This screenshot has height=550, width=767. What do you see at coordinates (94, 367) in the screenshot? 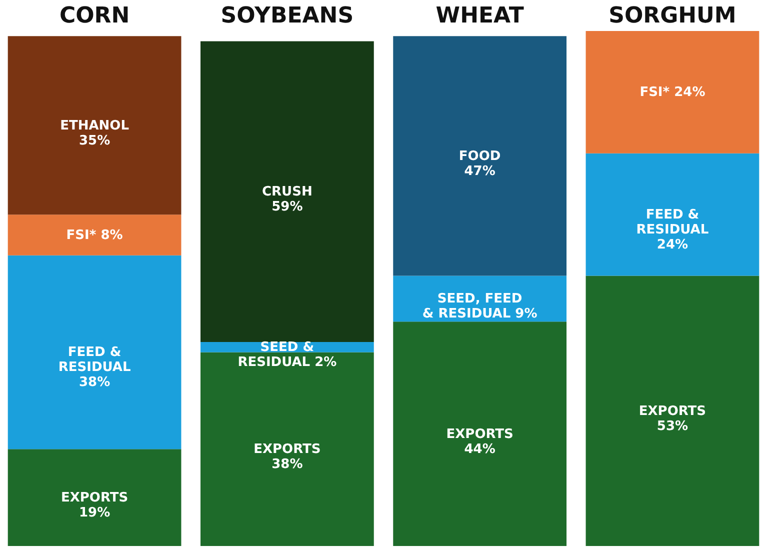
I see `data-label: FEED & RESIDUAL 38%` at bounding box center [94, 367].